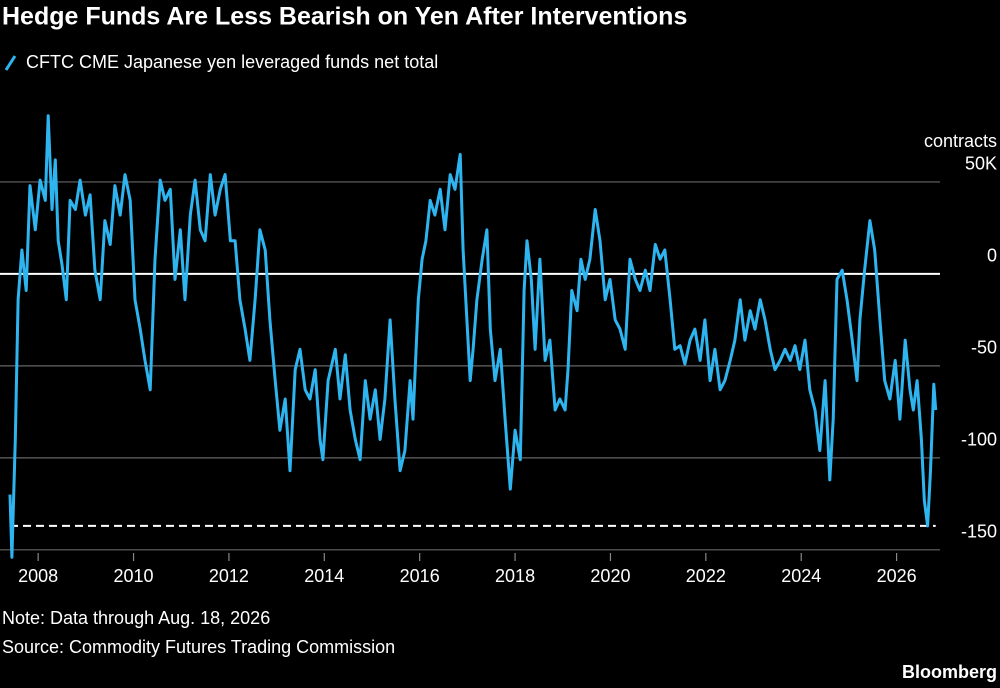 The height and width of the screenshot is (688, 1000). What do you see at coordinates (420, 576) in the screenshot?
I see `x-tick-label: 2016` at bounding box center [420, 576].